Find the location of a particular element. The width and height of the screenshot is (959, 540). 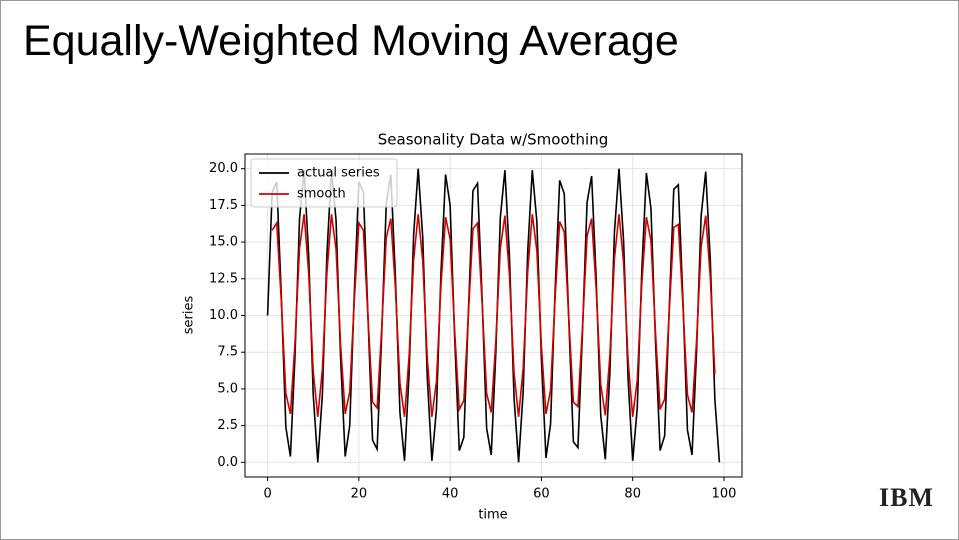

x-tick-label: 60 is located at coordinates (541, 494).